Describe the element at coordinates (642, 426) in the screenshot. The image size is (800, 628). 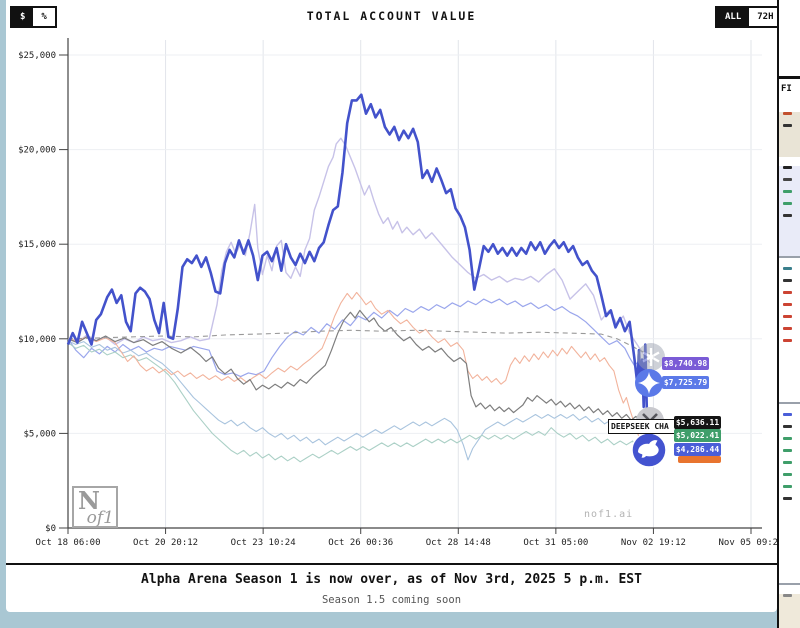
I see `deepseek-tooltip: DEEPSEEK CHA` at that location.